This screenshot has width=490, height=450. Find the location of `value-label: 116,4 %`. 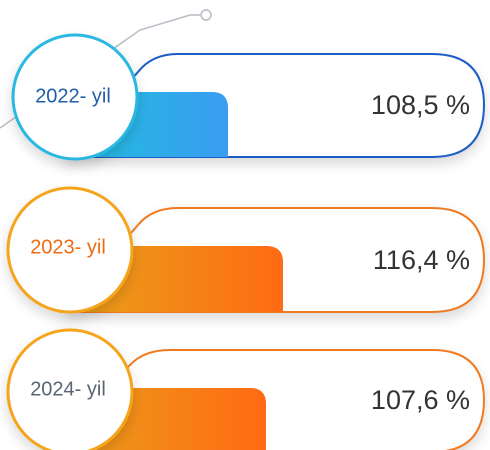

value-label: 116,4 % is located at coordinates (421, 260).